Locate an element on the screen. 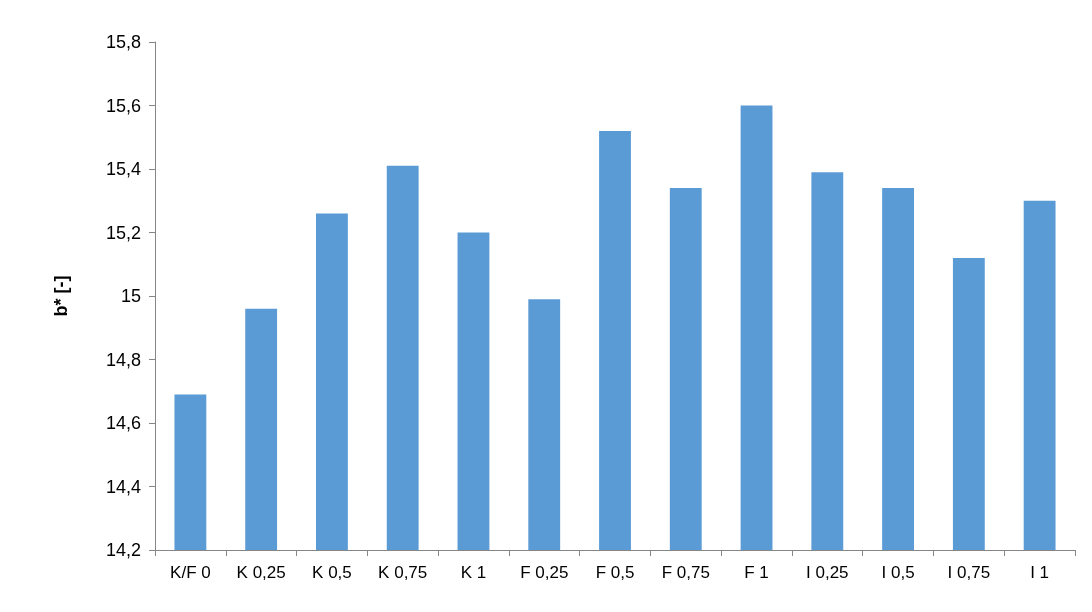 The image size is (1092, 612). y-axis-title: b* [-] is located at coordinates (61, 296).